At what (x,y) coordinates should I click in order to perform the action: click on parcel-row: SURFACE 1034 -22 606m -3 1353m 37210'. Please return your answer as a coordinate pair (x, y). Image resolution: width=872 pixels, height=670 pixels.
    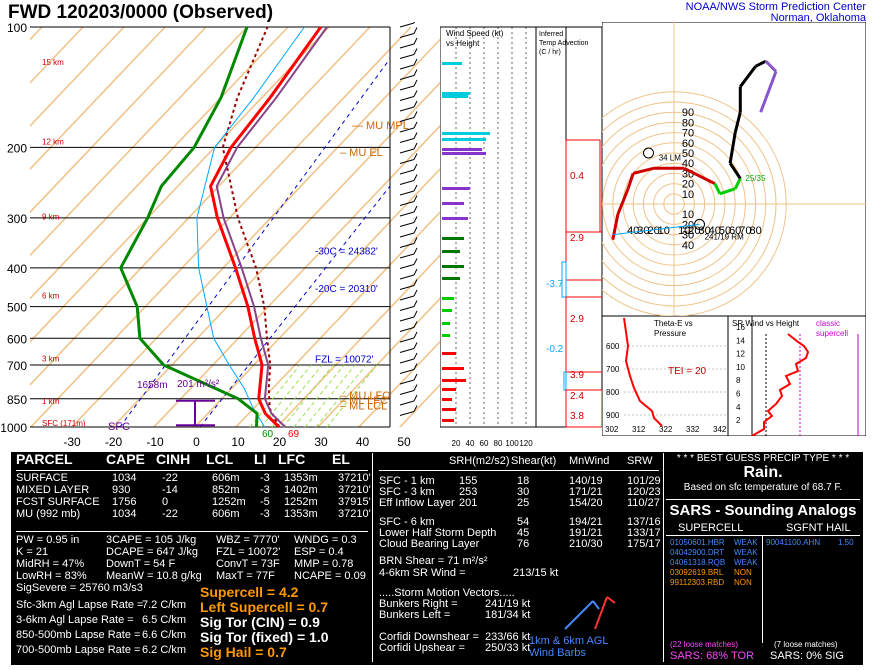
    Looking at the image, I should click on (193, 478).